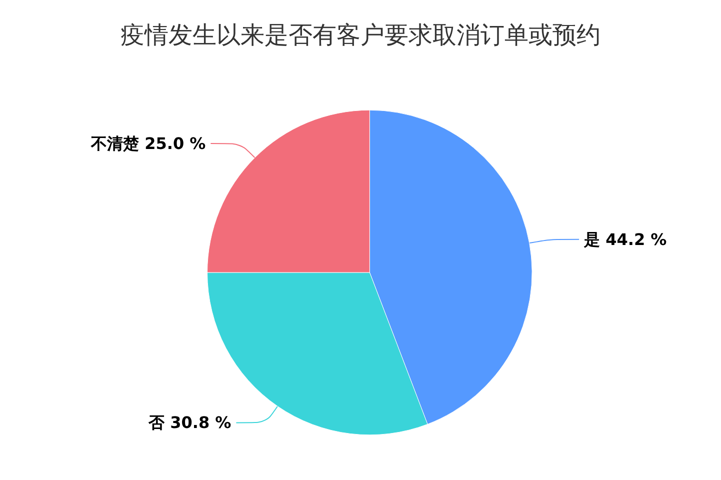 The width and height of the screenshot is (721, 480). What do you see at coordinates (360, 35) in the screenshot?
I see `chart-title: 疫情发生以来是否有客户要求取消订单或预约` at bounding box center [360, 35].